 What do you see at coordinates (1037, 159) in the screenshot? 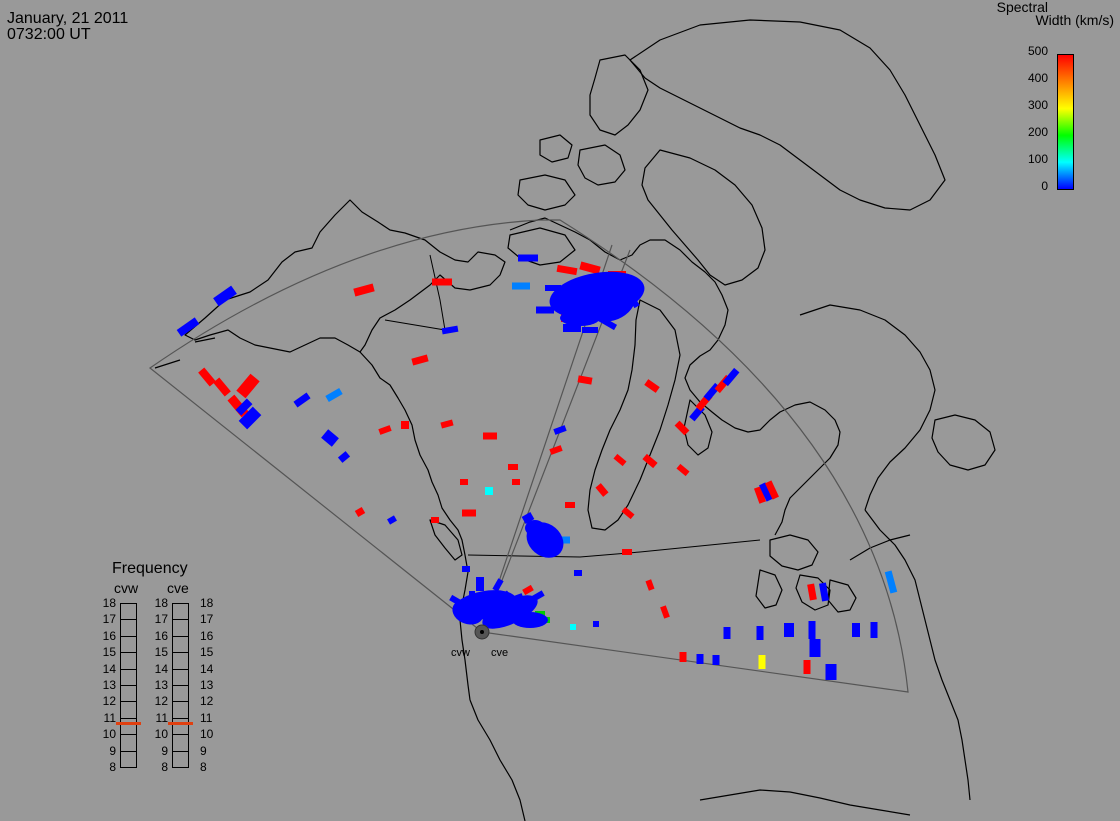
I see `colorbar-tick: 100` at bounding box center [1037, 159].